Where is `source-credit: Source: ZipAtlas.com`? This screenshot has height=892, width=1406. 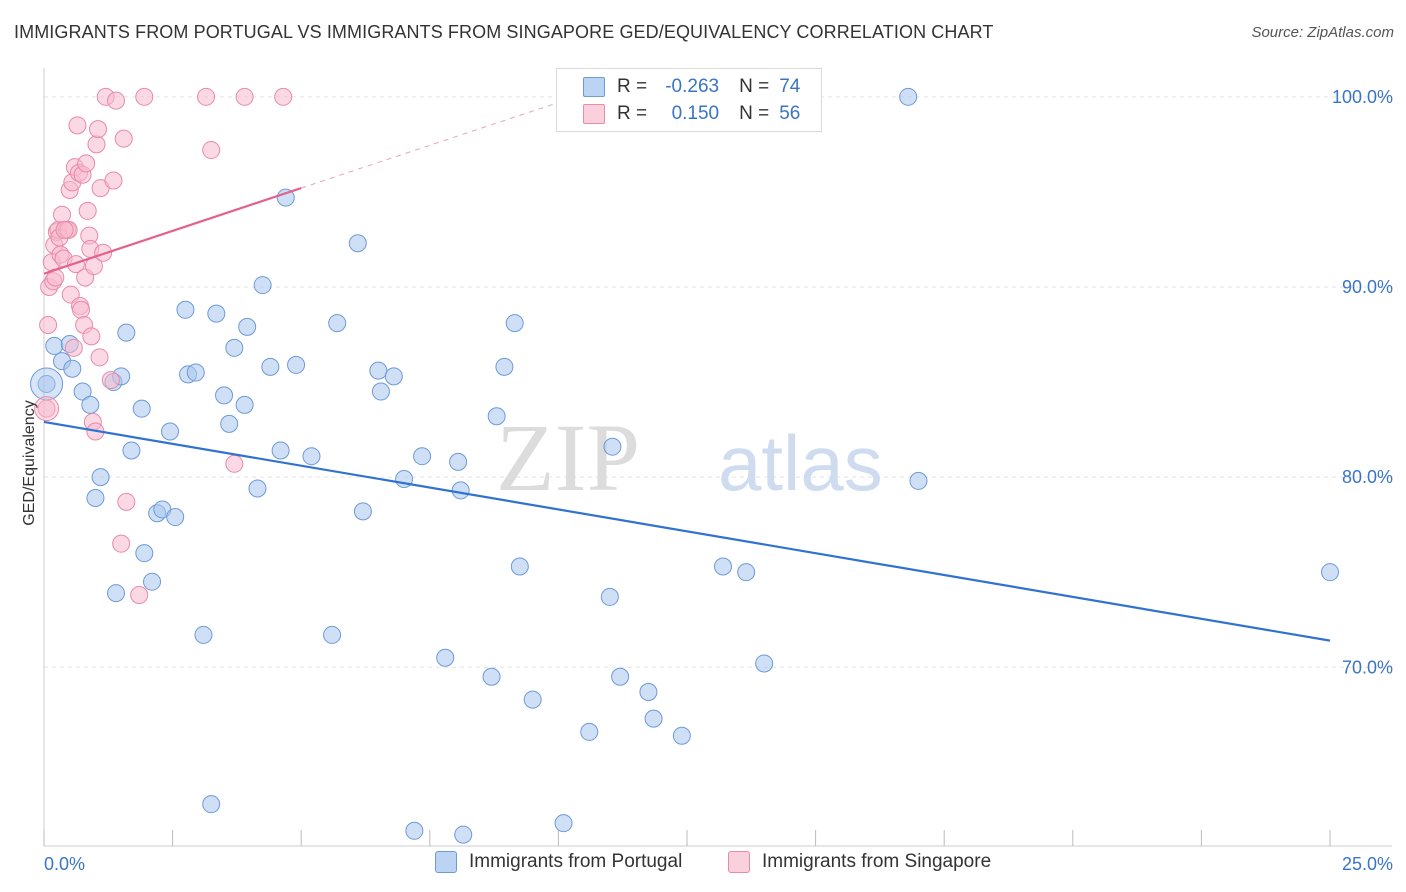 source-credit: Source: ZipAtlas.com is located at coordinates (1322, 32).